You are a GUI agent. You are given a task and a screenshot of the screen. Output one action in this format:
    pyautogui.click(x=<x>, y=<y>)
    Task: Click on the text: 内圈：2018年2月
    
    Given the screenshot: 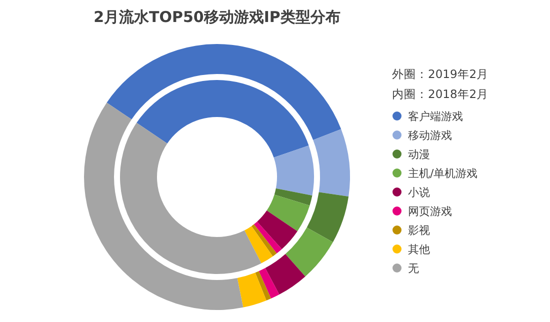 What is the action you would take?
    pyautogui.click(x=440, y=94)
    